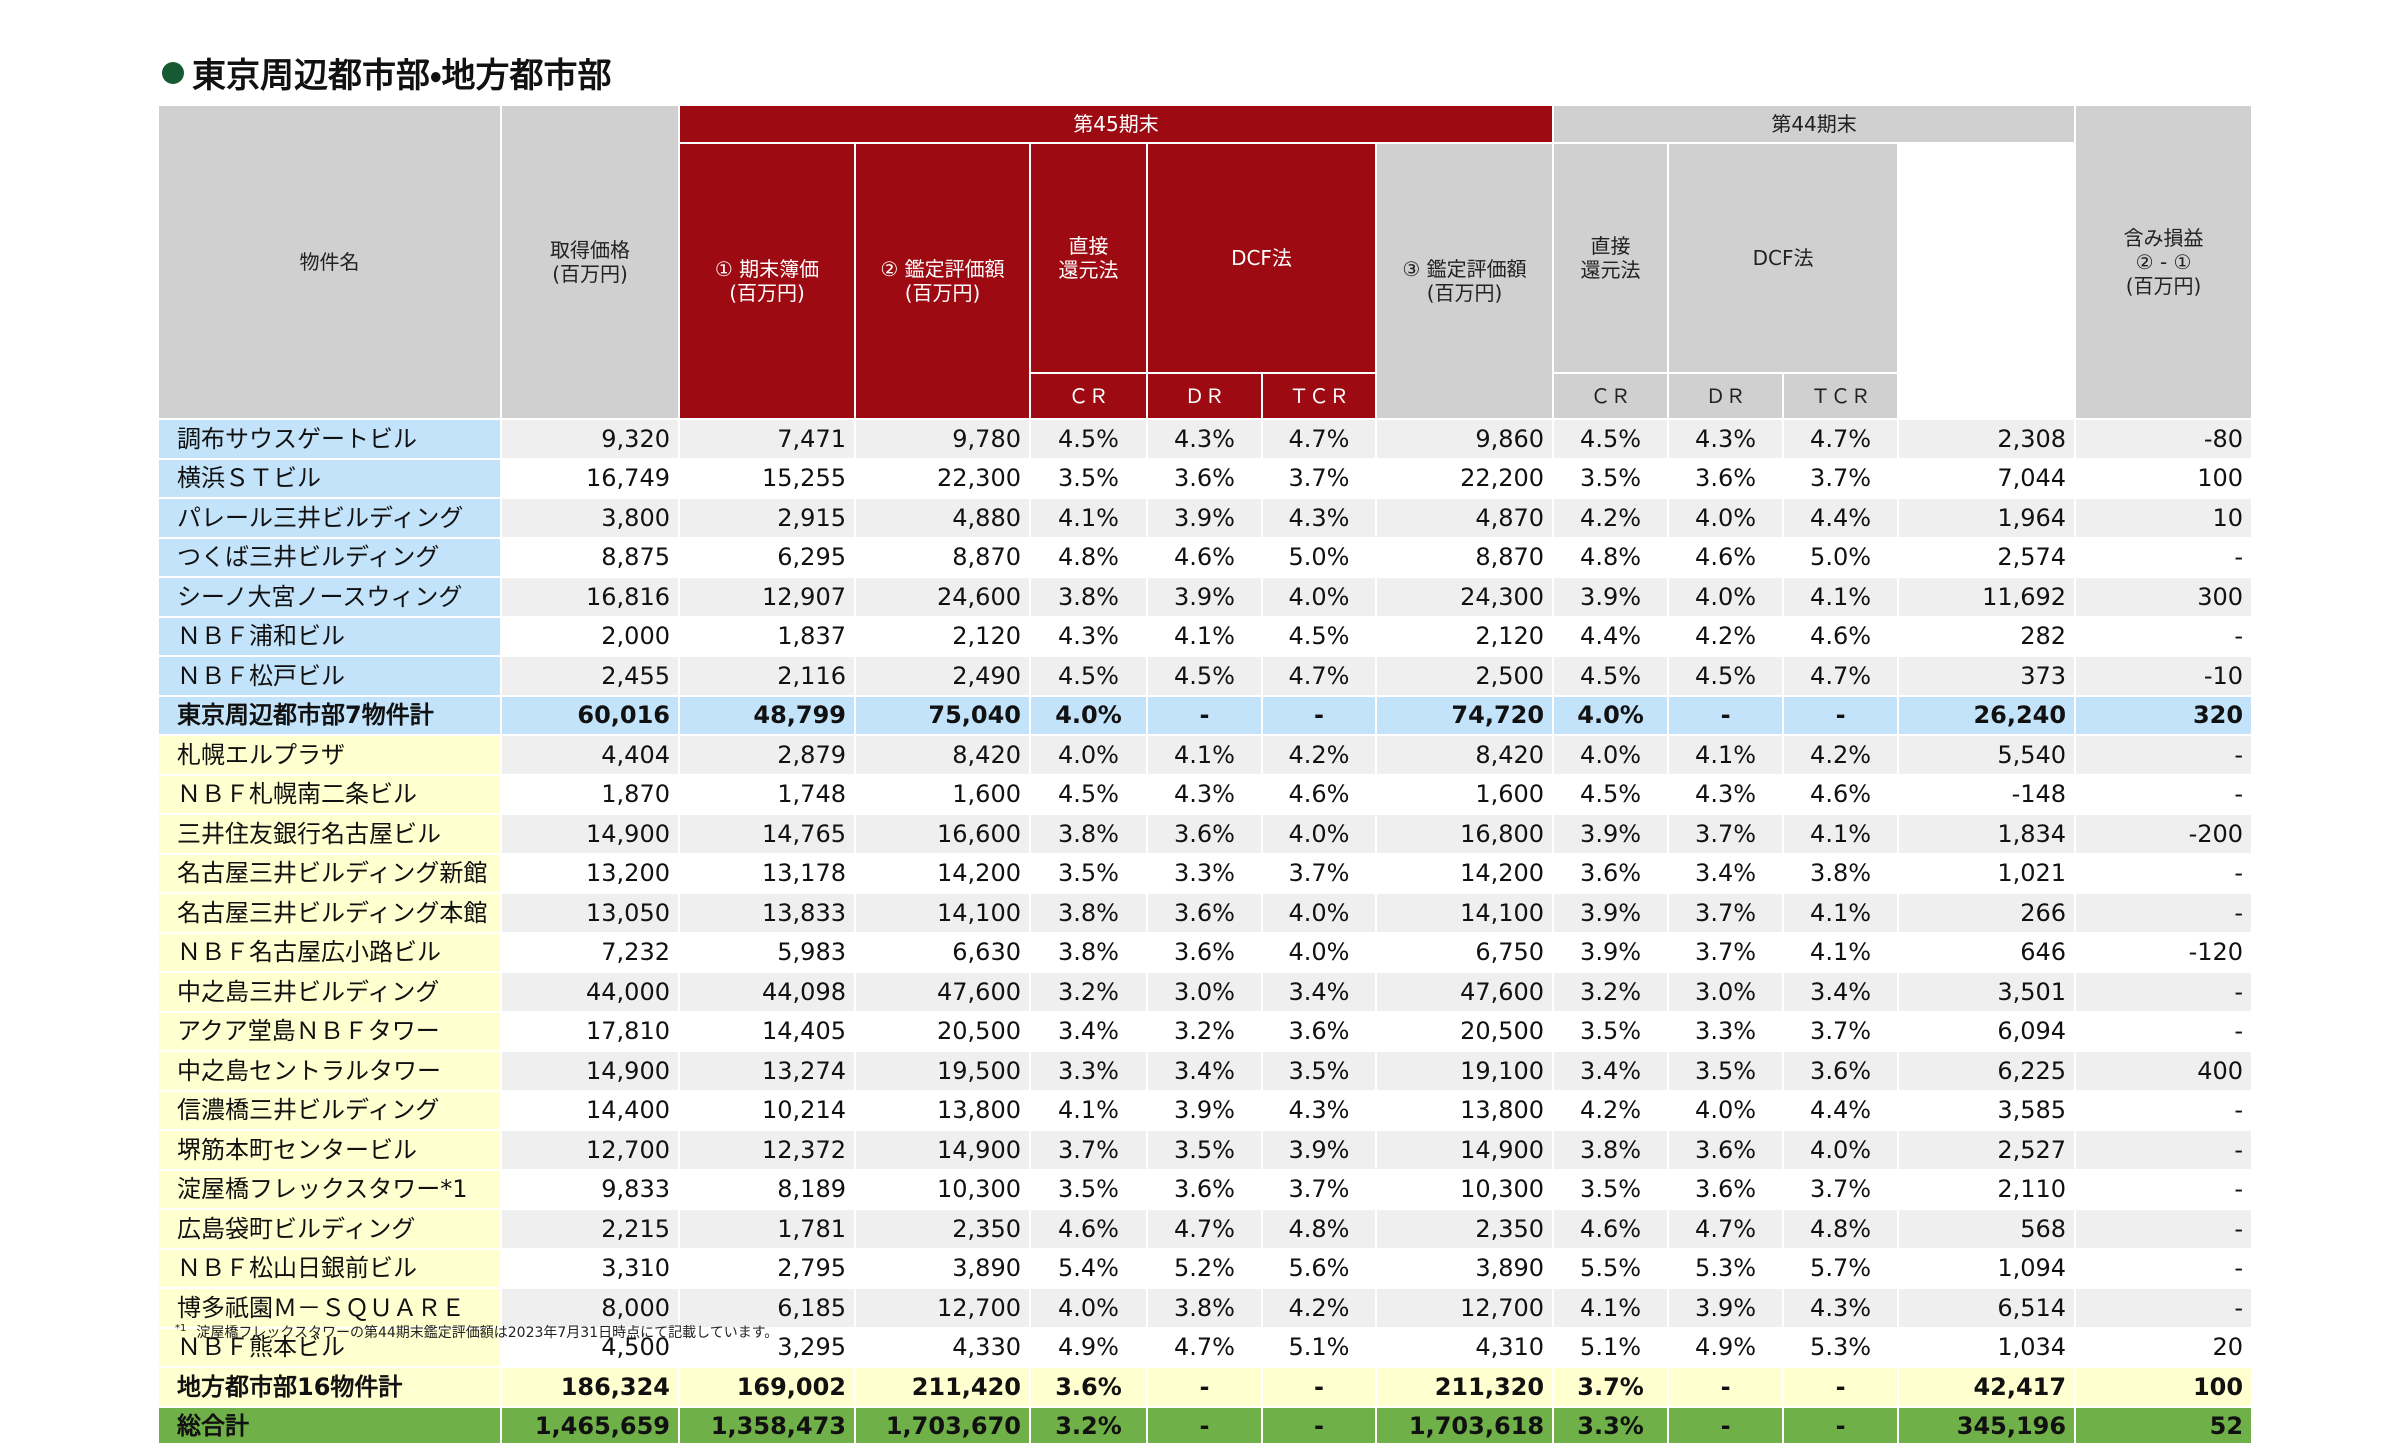 The height and width of the screenshot is (1443, 2400). I want to click on title-block: 東京周辺都市部・地方都市部, so click(387, 72).